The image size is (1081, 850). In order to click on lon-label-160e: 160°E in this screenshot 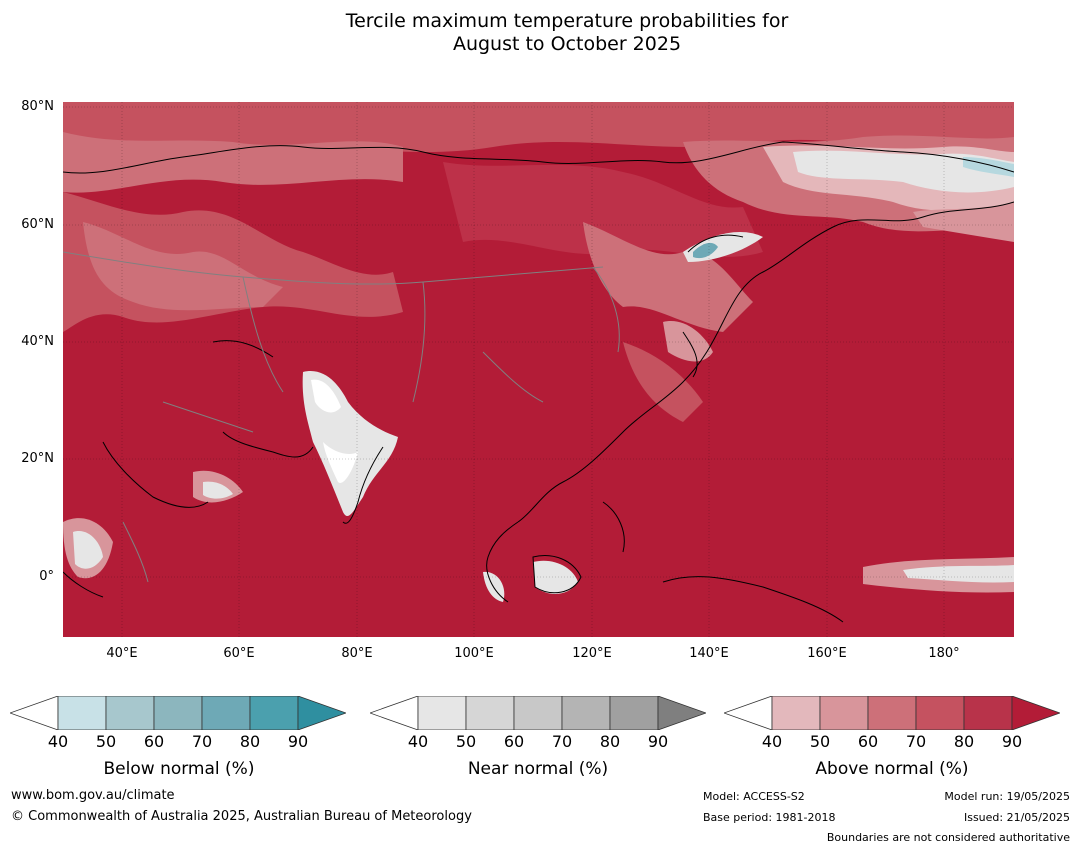, I will do `click(827, 653)`.